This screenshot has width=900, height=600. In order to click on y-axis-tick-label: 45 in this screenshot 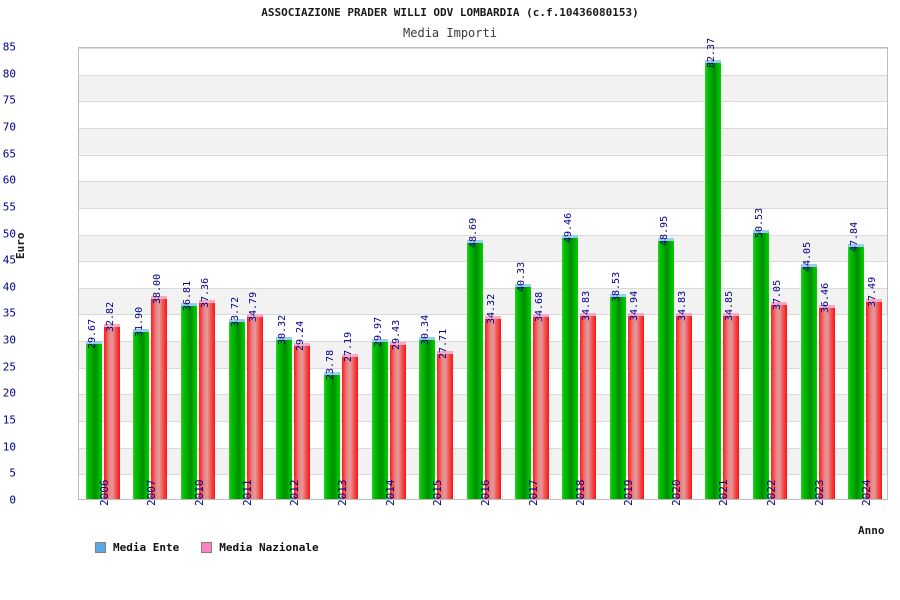, I will do `click(9, 260)`.